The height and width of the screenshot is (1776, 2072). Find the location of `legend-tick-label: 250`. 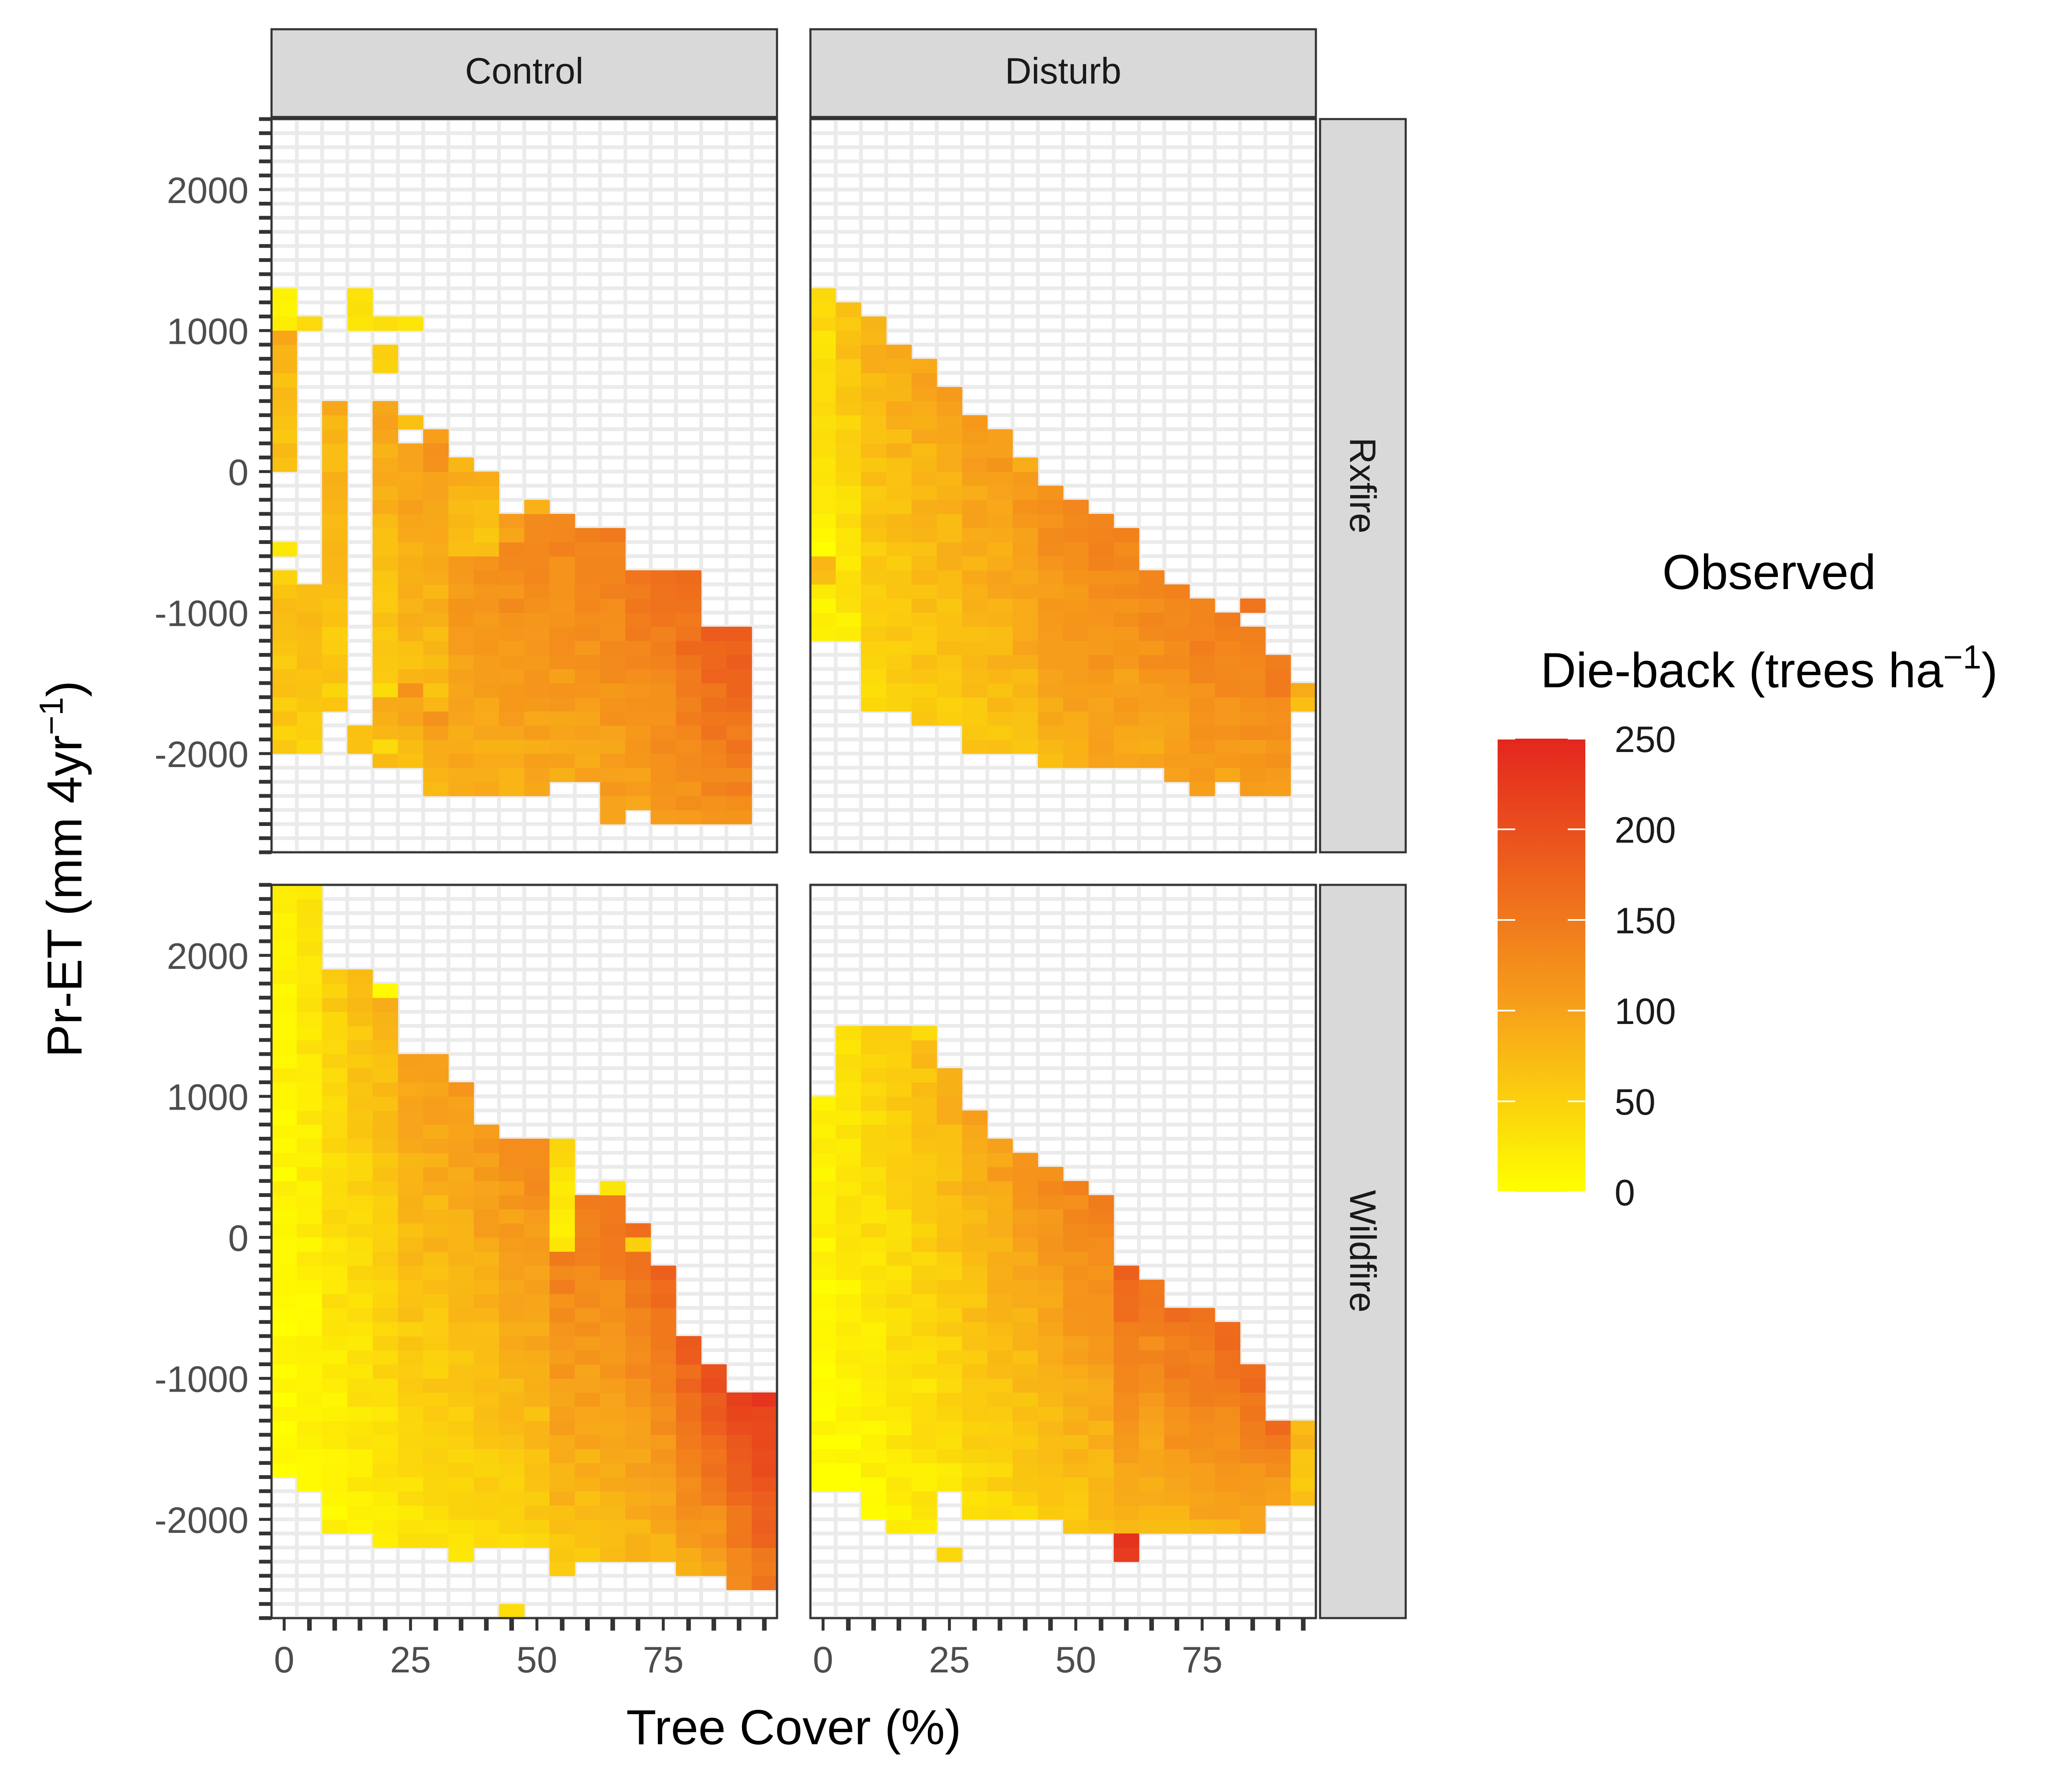

legend-tick-label: 250 is located at coordinates (1645, 740).